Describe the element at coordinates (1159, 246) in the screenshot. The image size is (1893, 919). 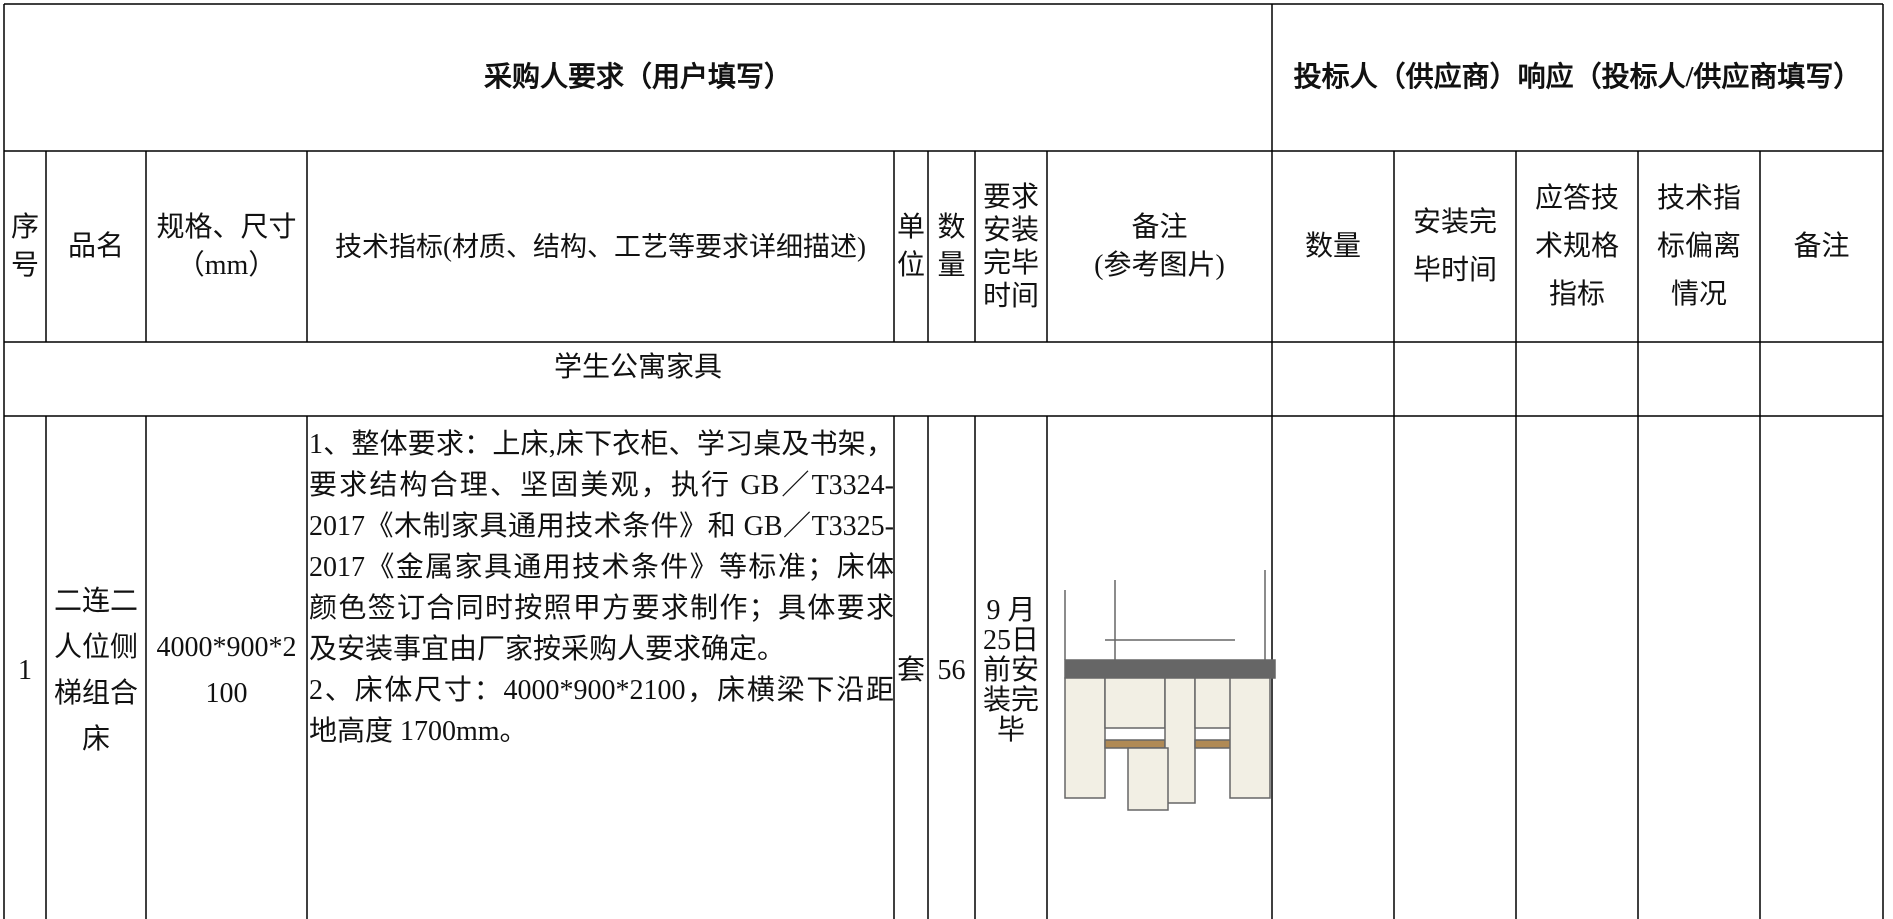
I see `col-header: 备注 (参考图片)` at that location.